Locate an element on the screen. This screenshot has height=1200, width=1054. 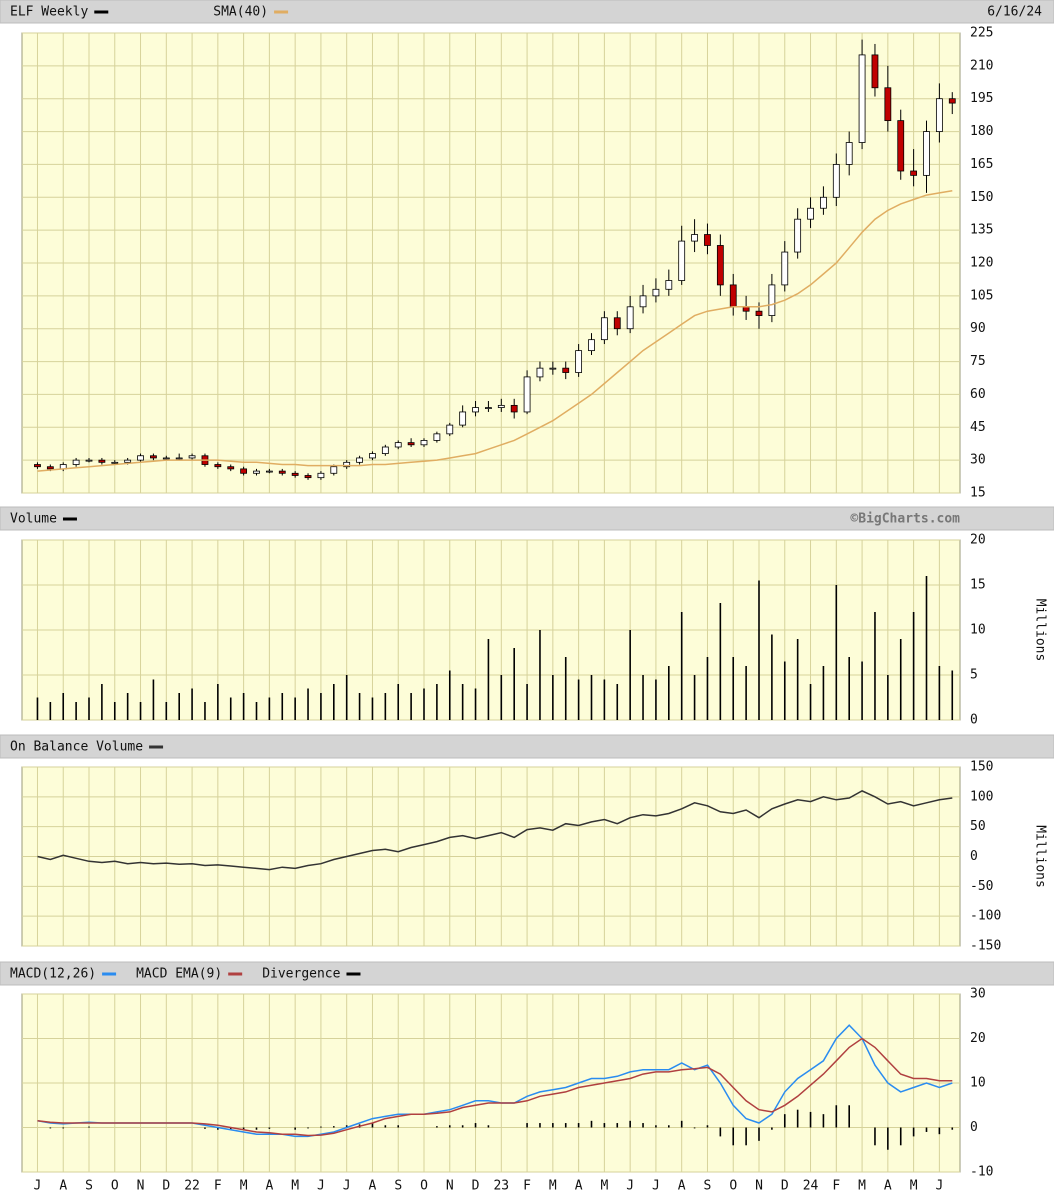
y-tick-label: 90 is located at coordinates (978, 328).